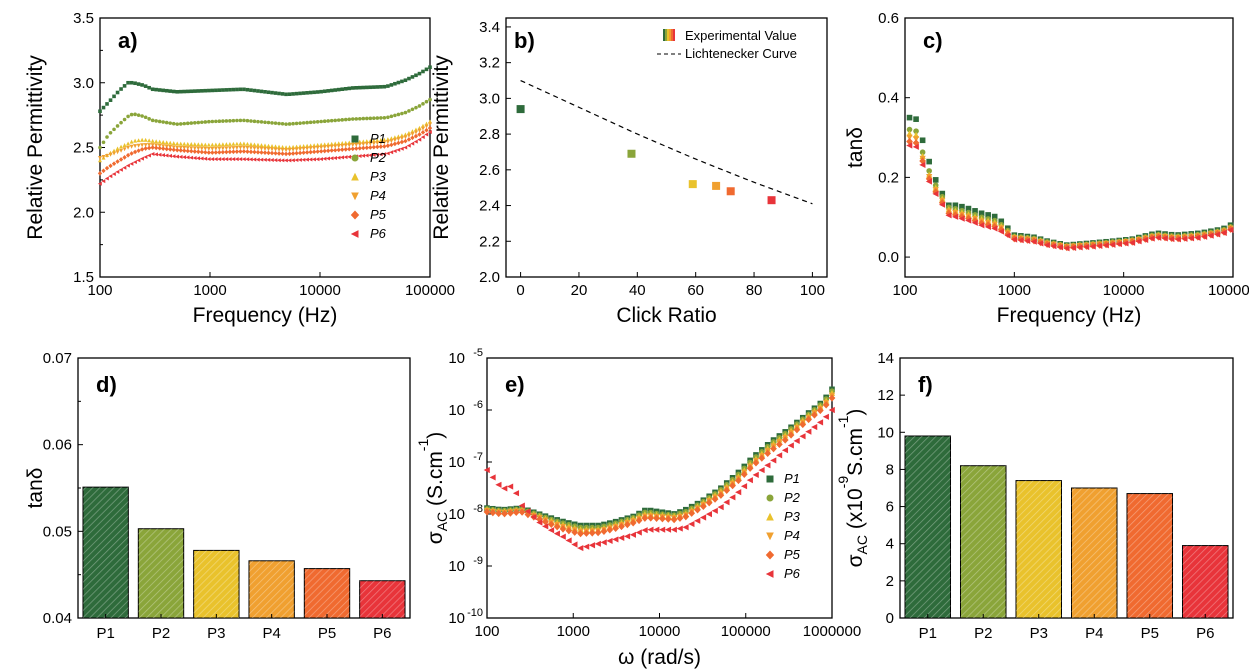  Describe the element at coordinates (754, 290) in the screenshot. I see `x-tick-label: 80` at that location.